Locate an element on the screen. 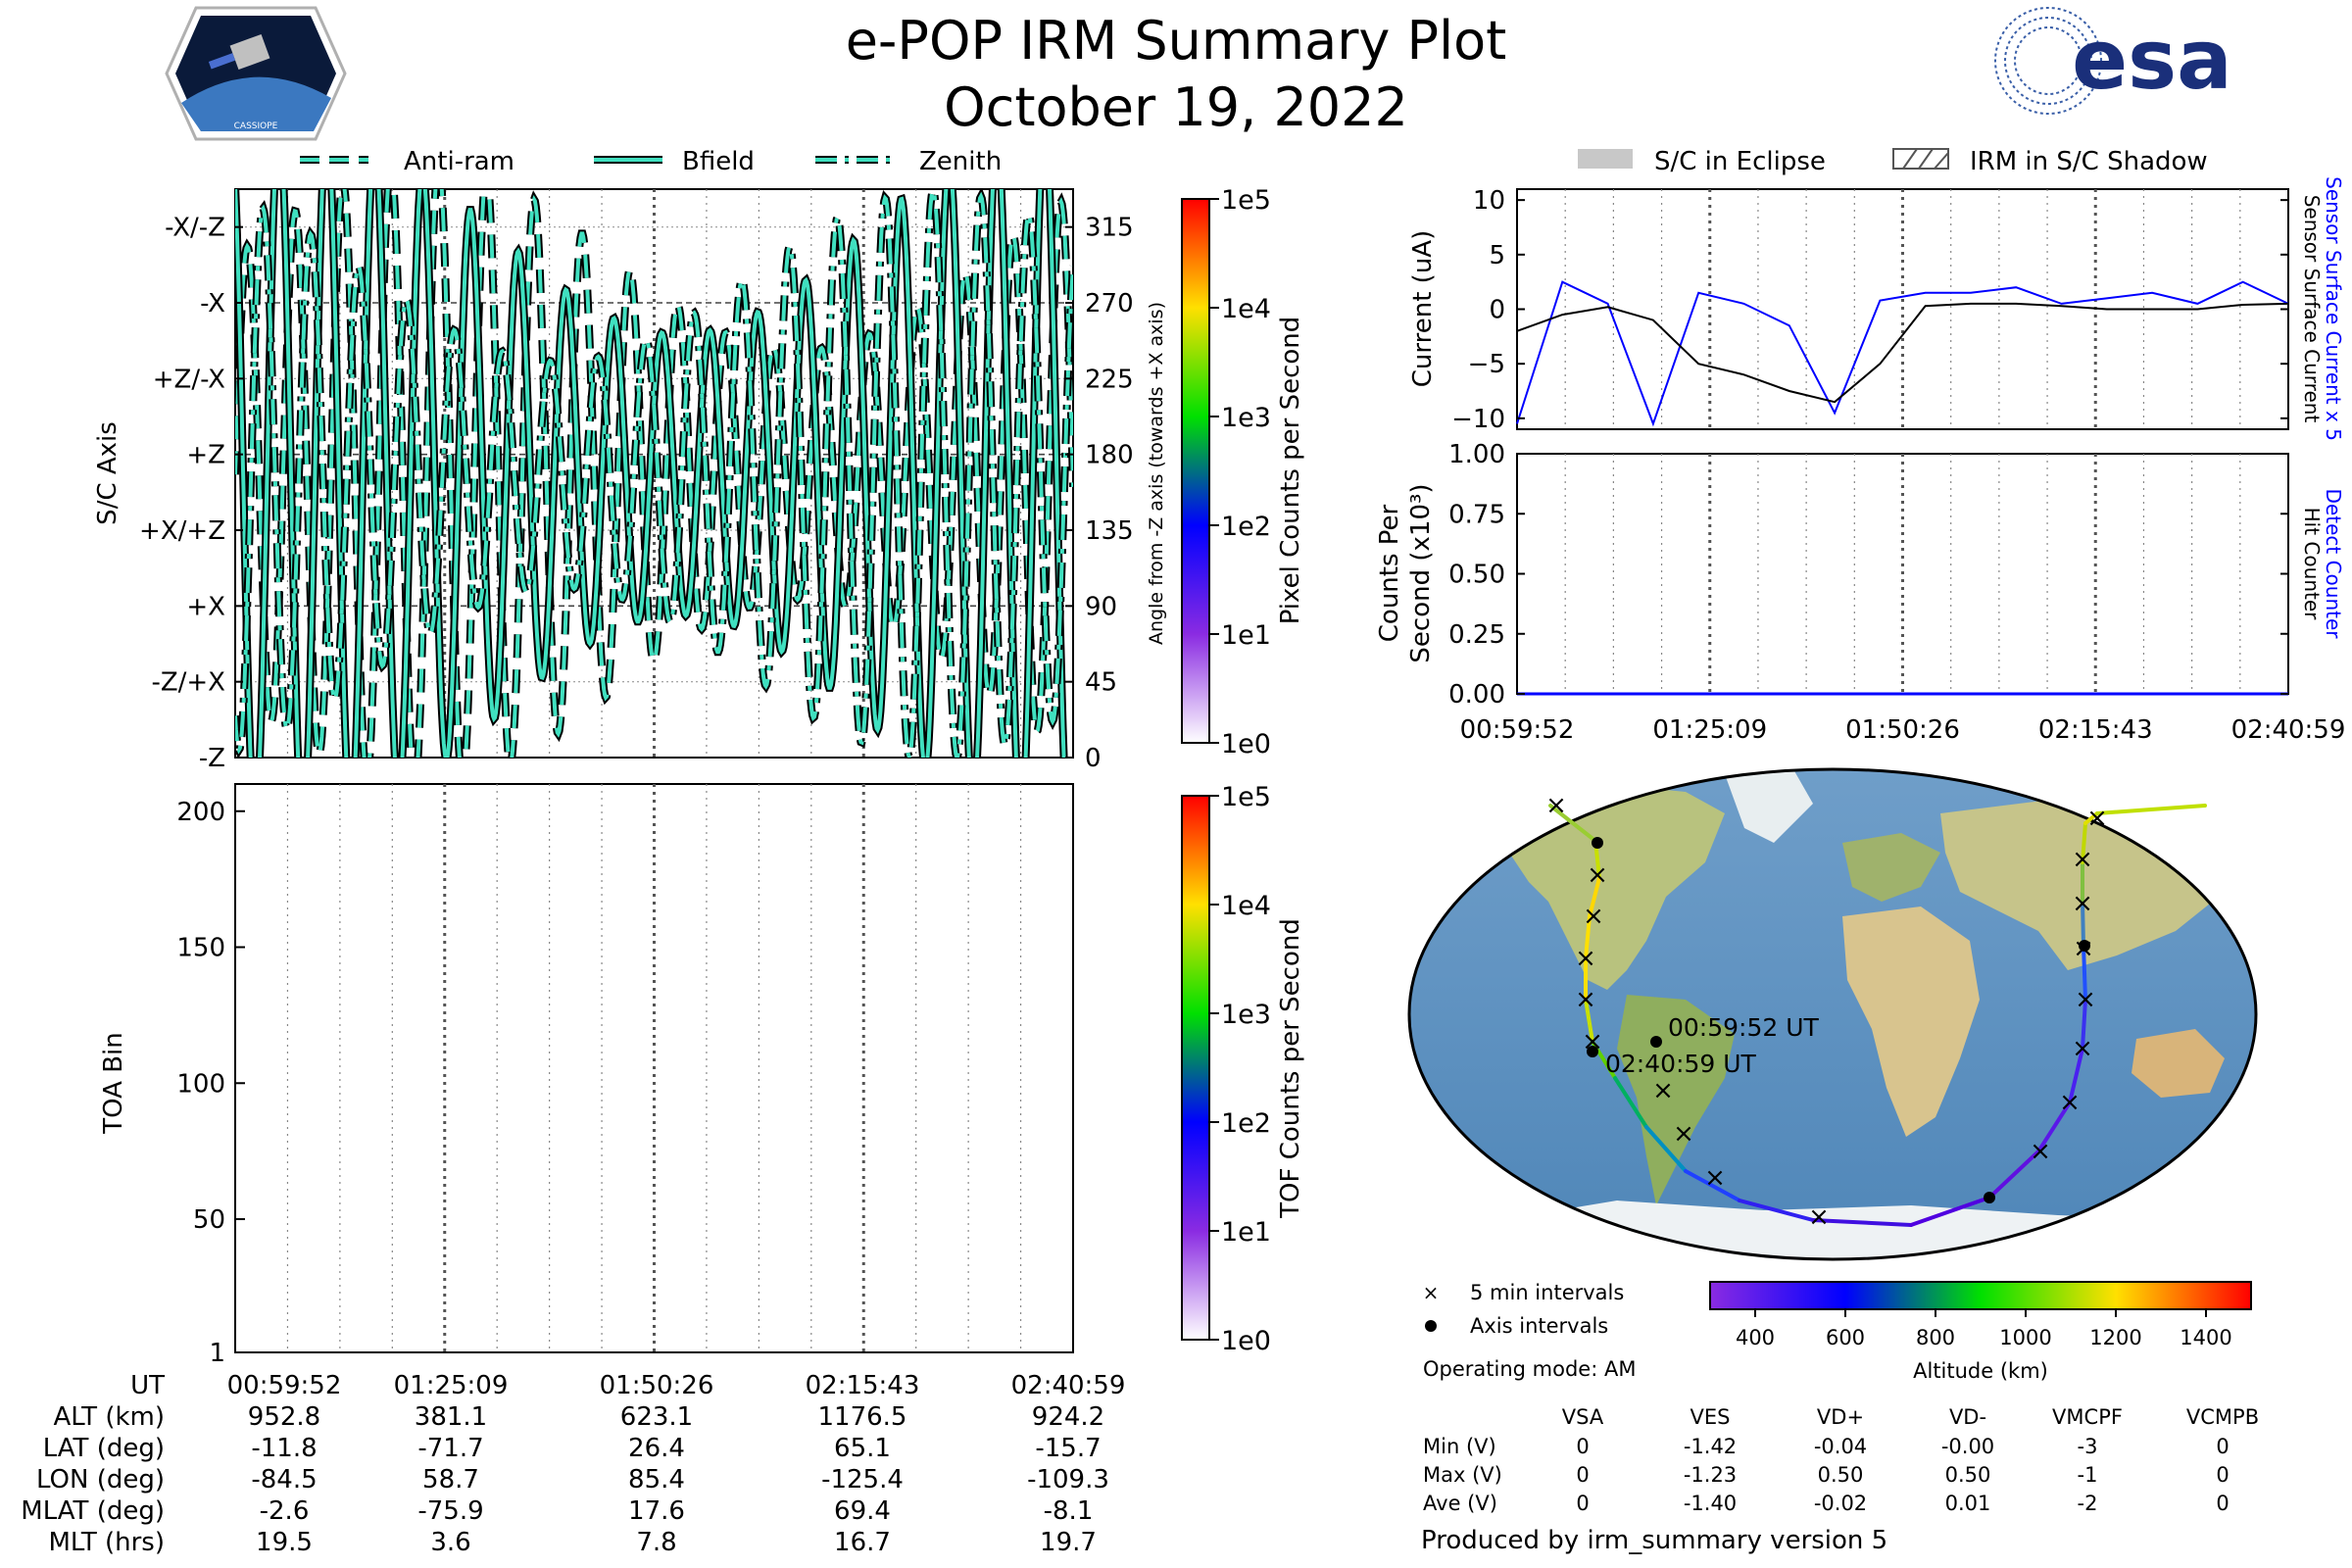 The height and width of the screenshot is (1568, 2352). ephemeris-row-label: ALT (km) is located at coordinates (109, 1417).